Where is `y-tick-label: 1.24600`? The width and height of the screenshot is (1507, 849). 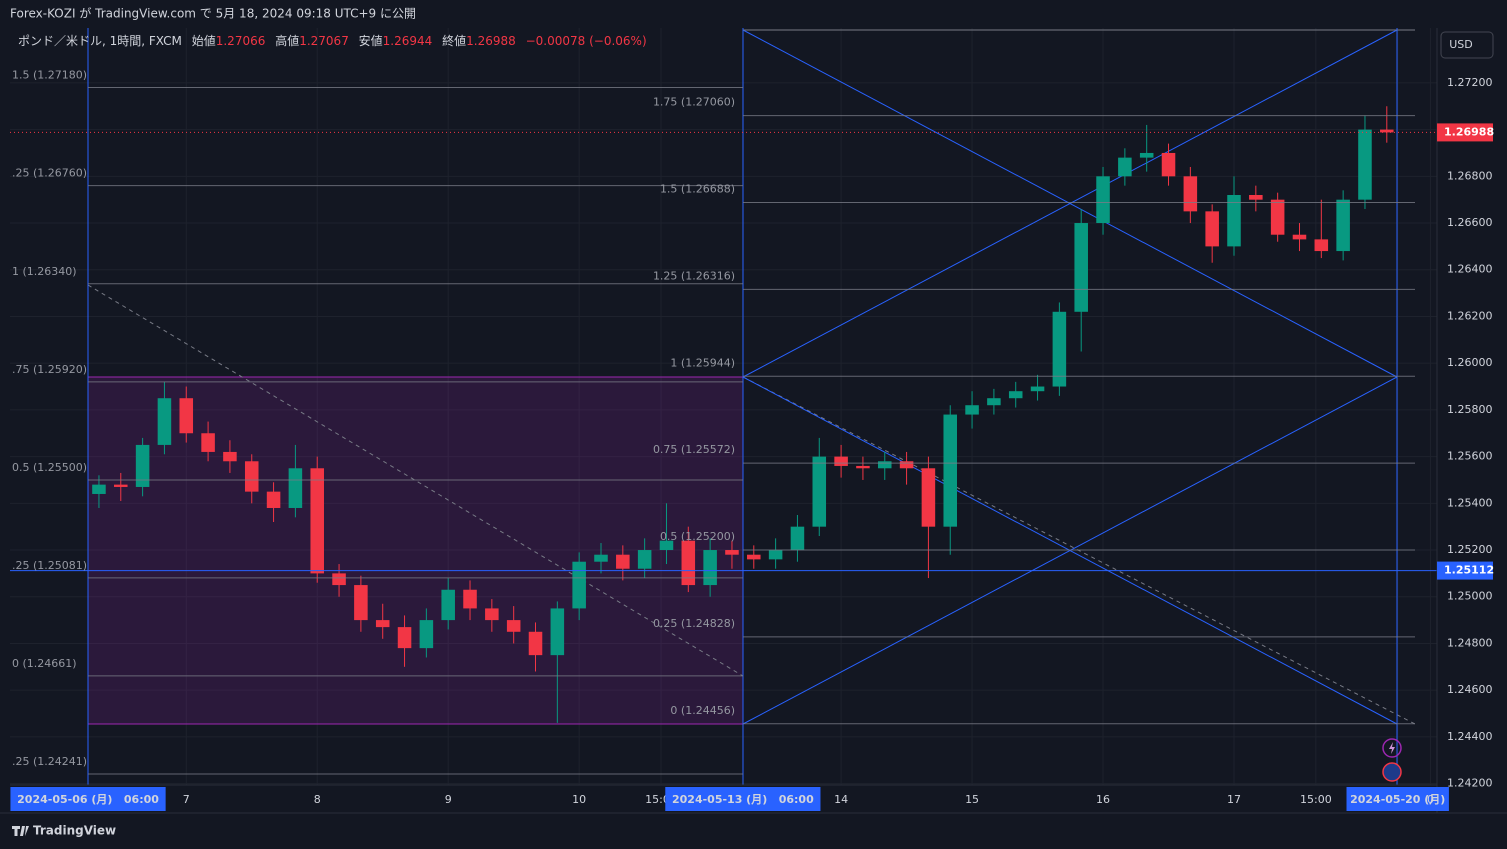 y-tick-label: 1.24600 is located at coordinates (1470, 689).